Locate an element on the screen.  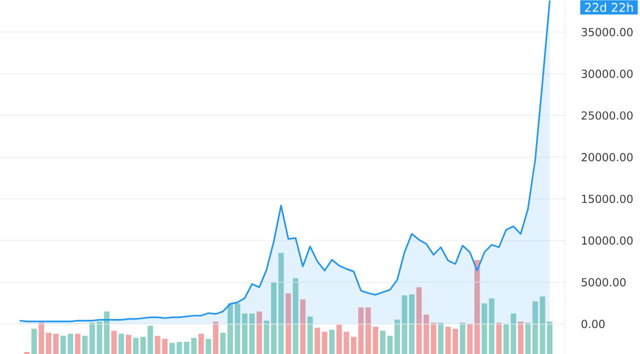
y-tick-label: 15000.00 is located at coordinates (607, 199).